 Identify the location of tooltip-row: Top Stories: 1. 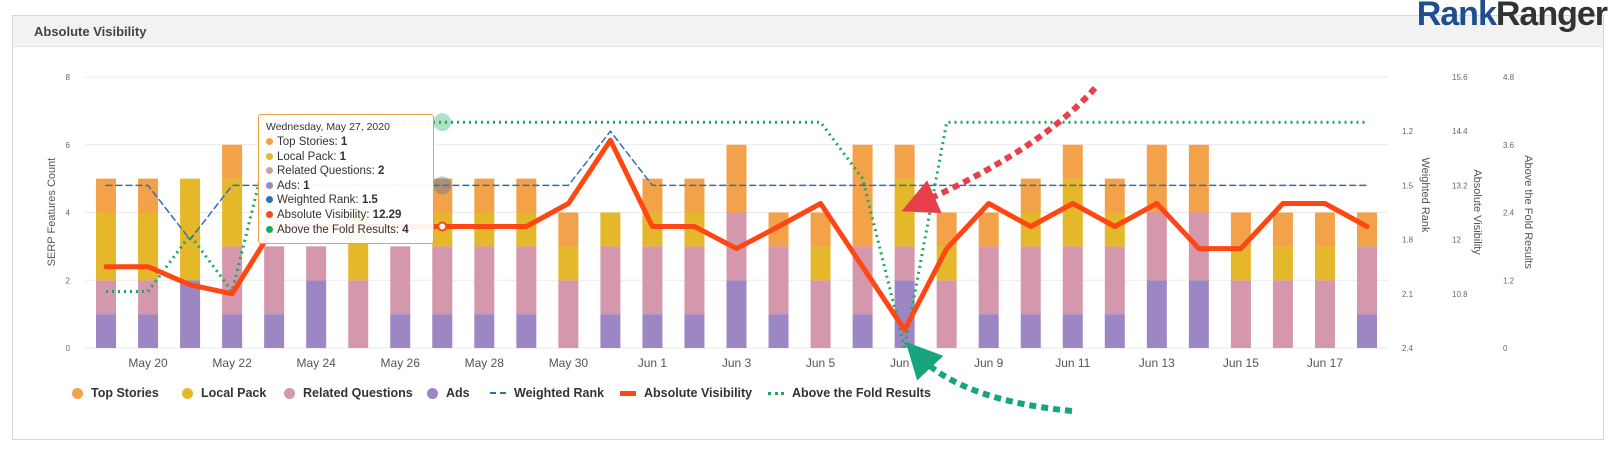
(345, 142).